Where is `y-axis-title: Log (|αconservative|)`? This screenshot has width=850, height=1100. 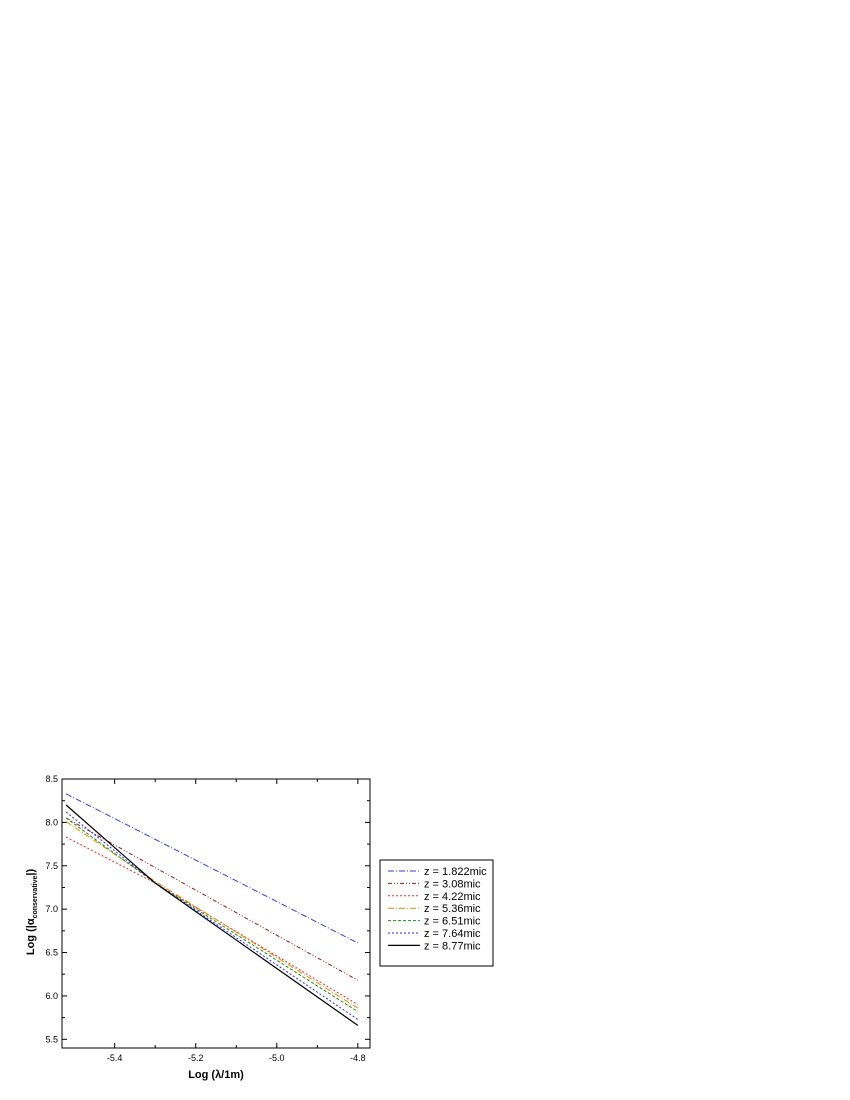
y-axis-title: Log (|αconservative|) is located at coordinates (32, 912).